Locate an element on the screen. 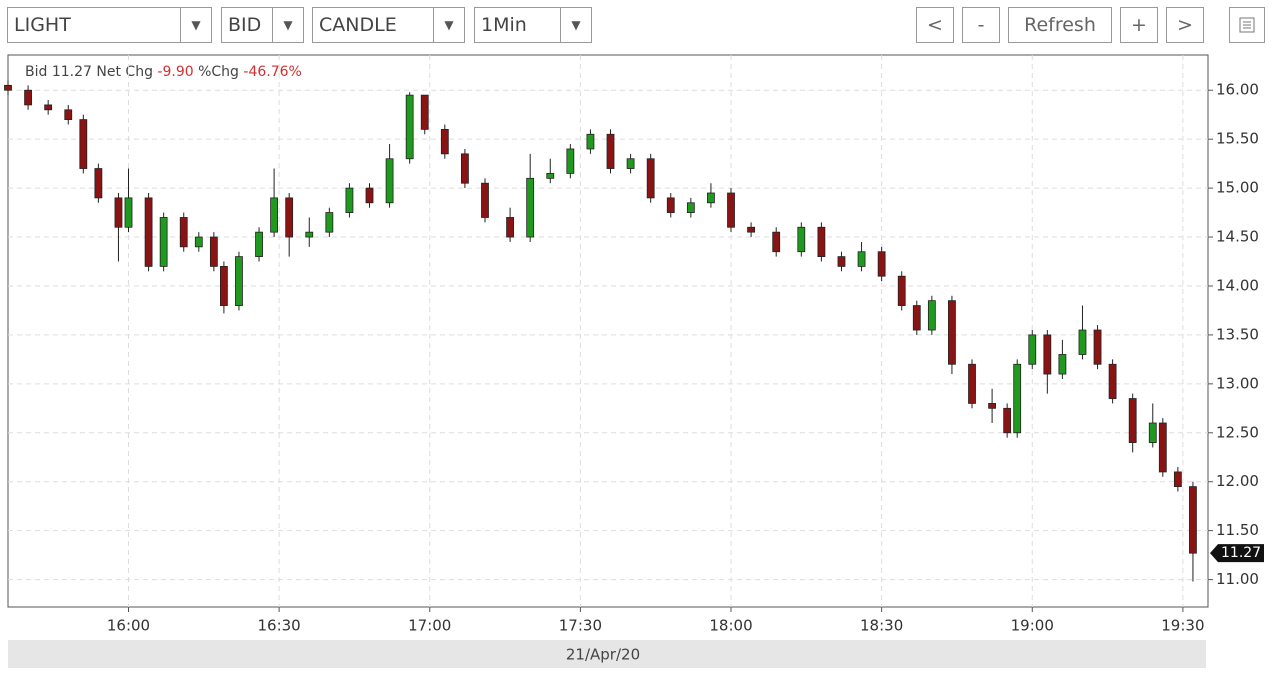  dropdown-text: CANDLE is located at coordinates (358, 25).